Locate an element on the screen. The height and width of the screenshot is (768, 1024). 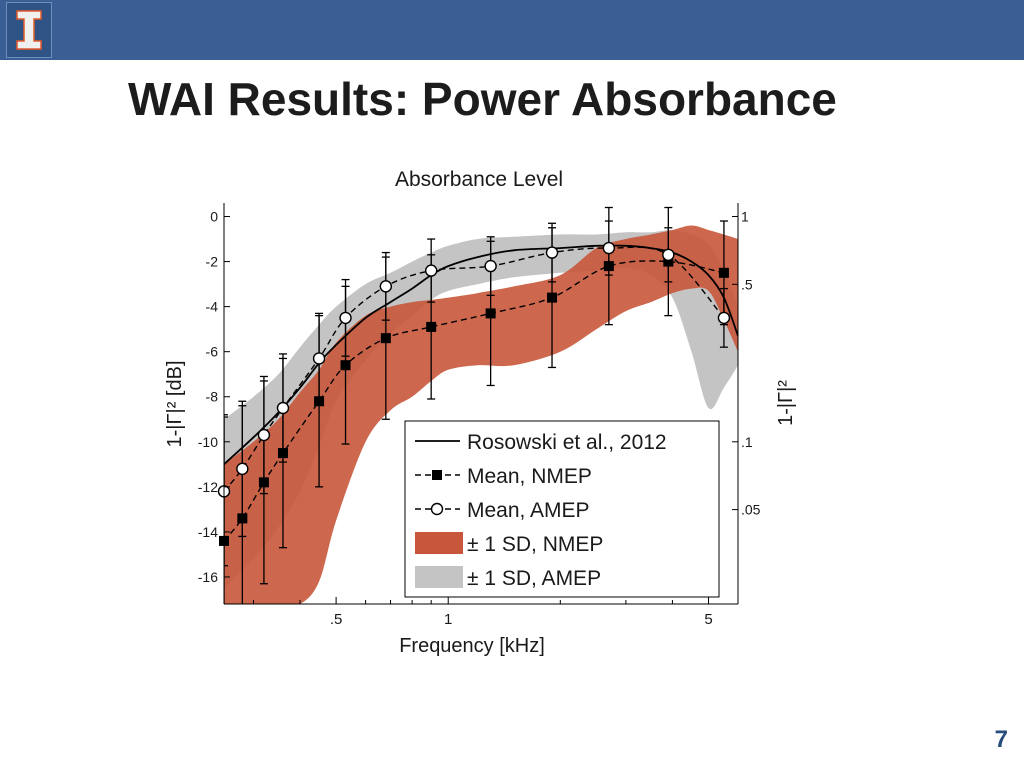
university-logo is located at coordinates (29, 30).